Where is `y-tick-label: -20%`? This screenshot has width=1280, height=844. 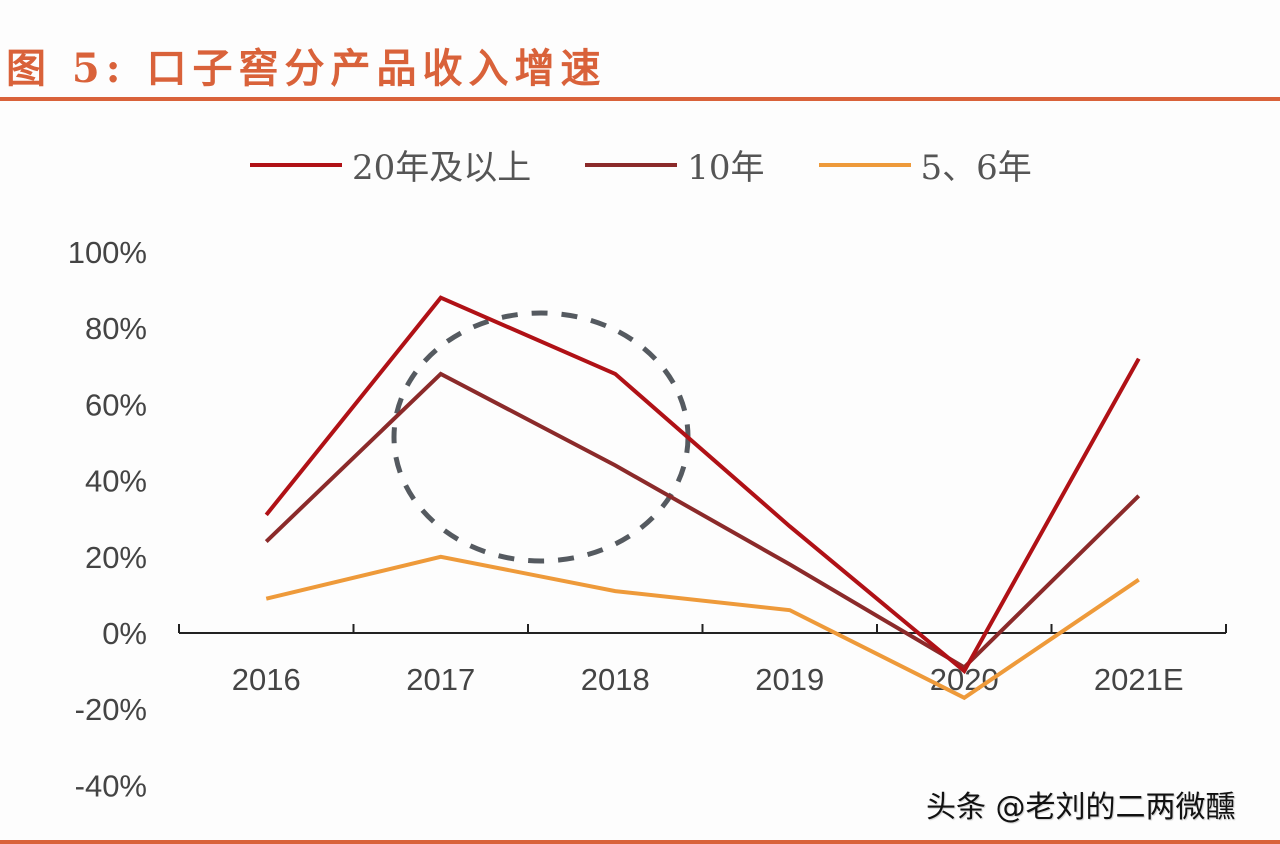 y-tick-label: -20% is located at coordinates (111, 709).